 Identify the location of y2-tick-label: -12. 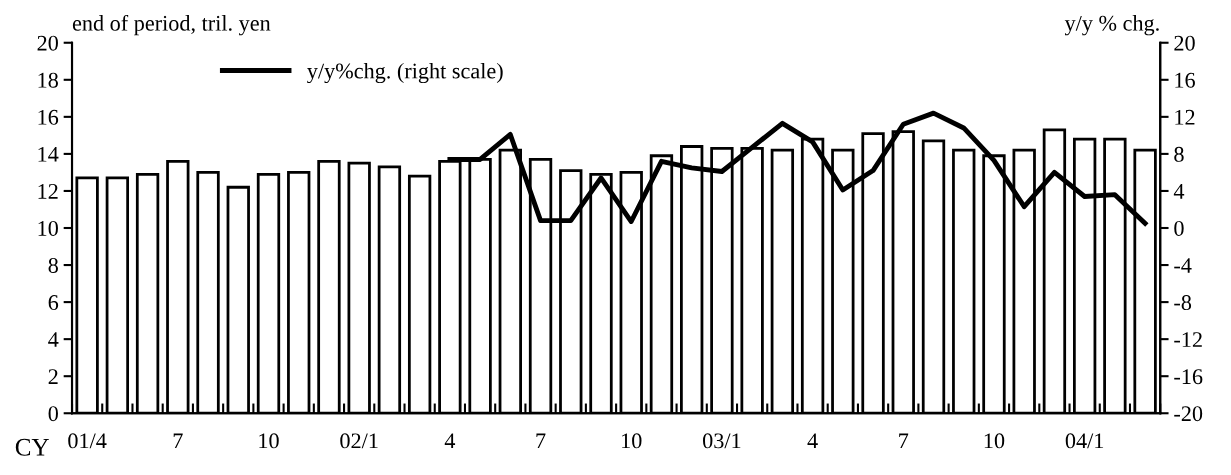
(1188, 339).